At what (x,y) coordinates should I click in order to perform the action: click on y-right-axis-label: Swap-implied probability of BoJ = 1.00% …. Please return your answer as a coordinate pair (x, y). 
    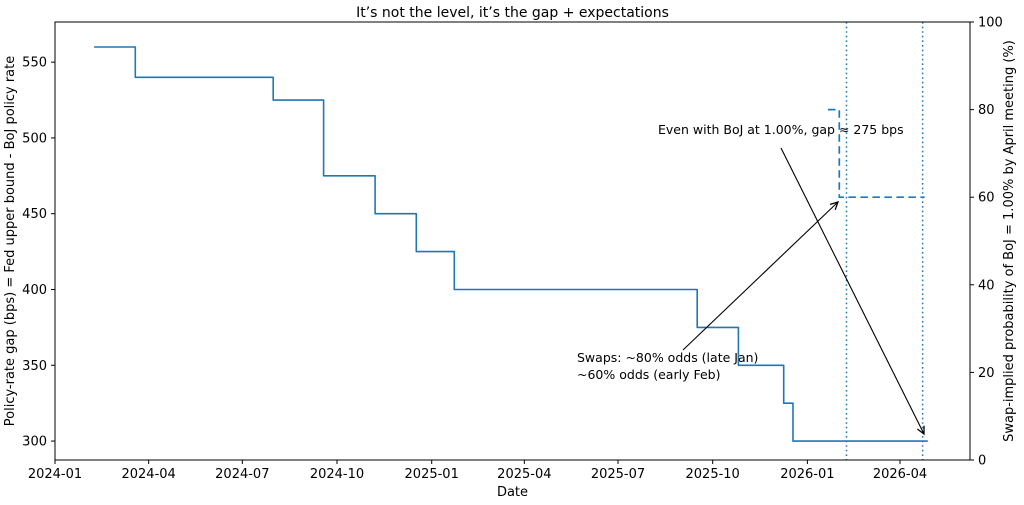
    Looking at the image, I should click on (1009, 241).